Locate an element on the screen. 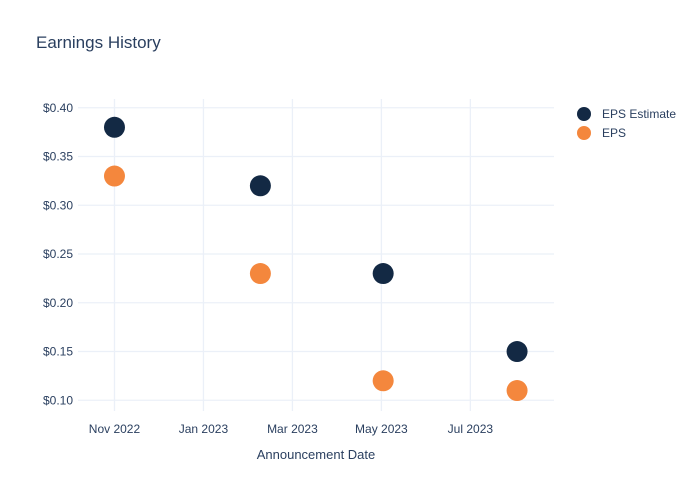 The width and height of the screenshot is (700, 500). legend: EPS Estimate EPS is located at coordinates (626, 123).